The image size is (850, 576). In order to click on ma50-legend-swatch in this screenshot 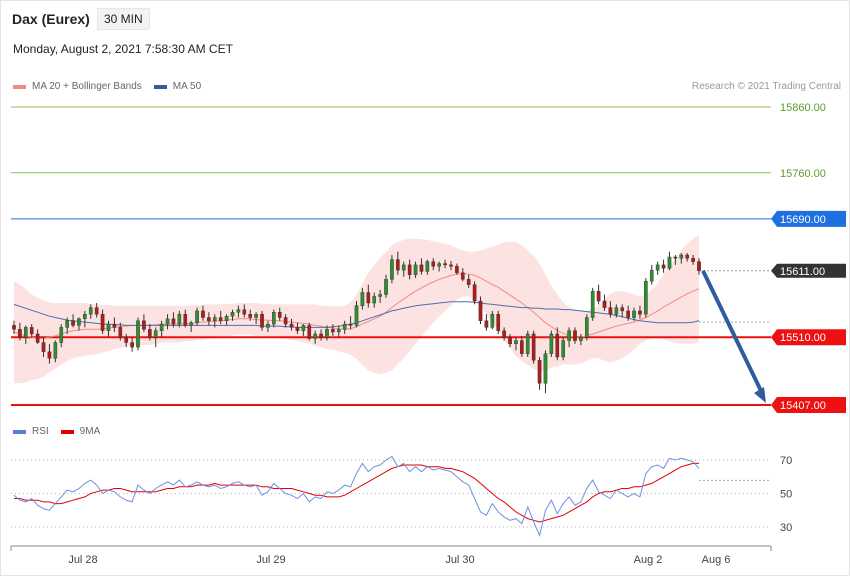, I will do `click(160, 86)`.